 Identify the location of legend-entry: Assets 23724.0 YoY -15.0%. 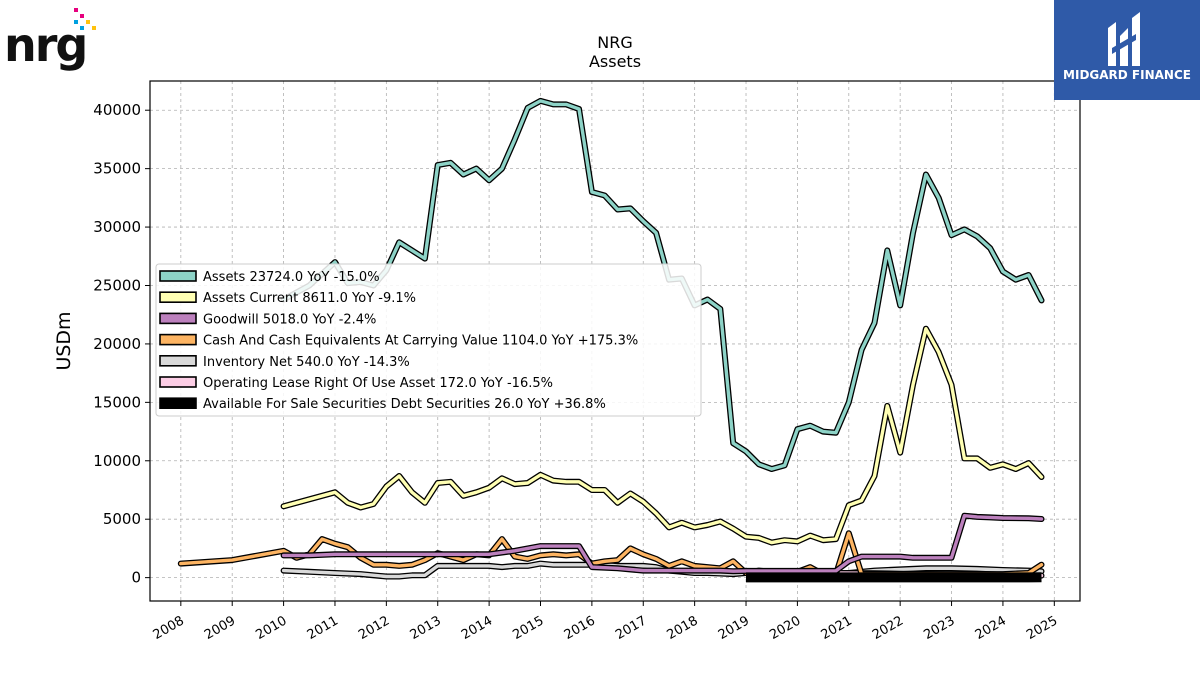
(291, 277).